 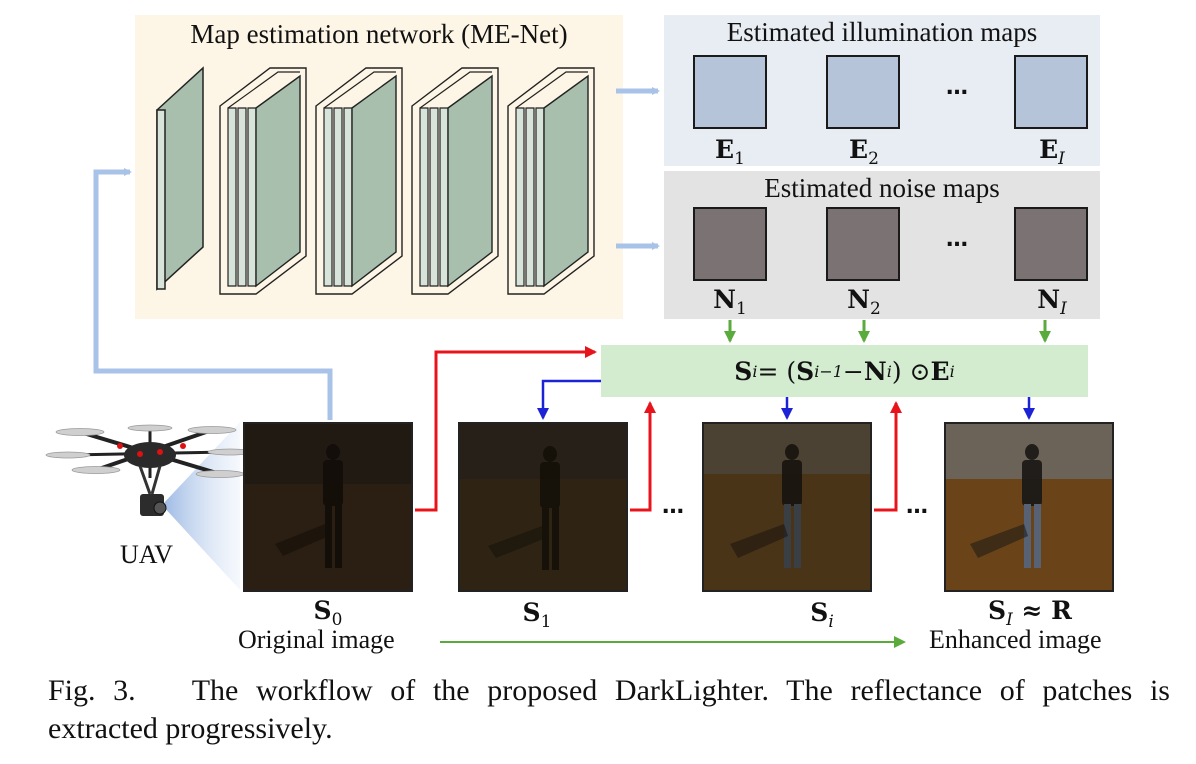 I want to click on illumination-maps-panel: Estimated illumination maps … E1 E2 EI, so click(x=882, y=92).